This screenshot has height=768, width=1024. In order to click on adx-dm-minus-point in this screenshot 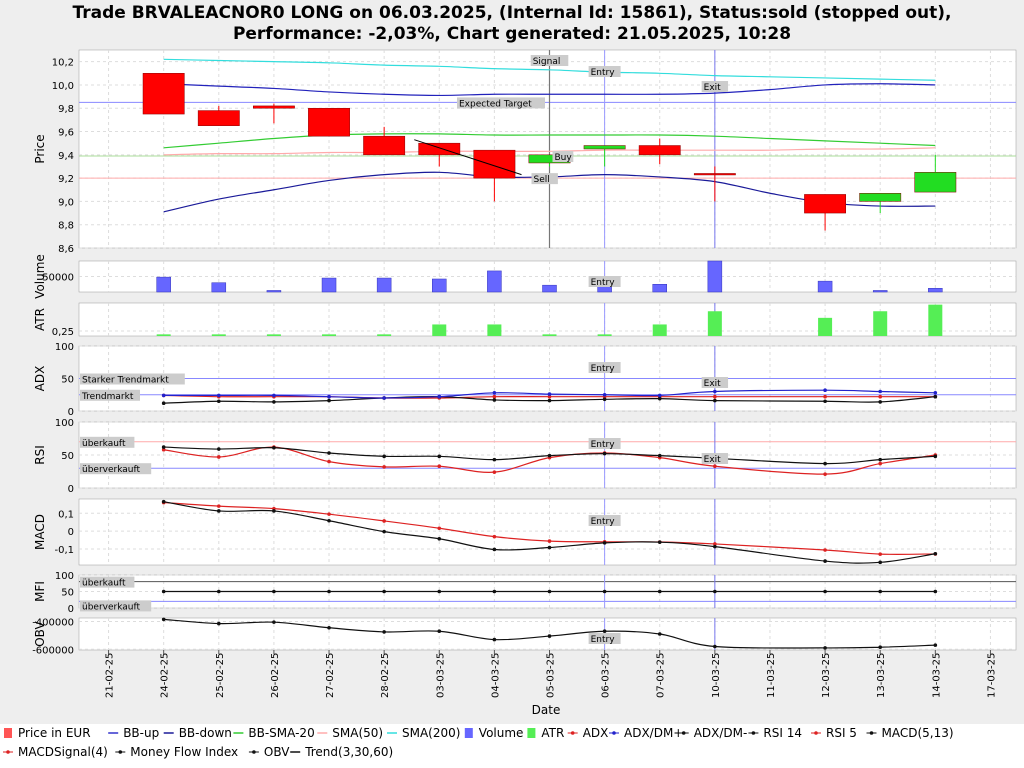, I will do `click(825, 396)`.